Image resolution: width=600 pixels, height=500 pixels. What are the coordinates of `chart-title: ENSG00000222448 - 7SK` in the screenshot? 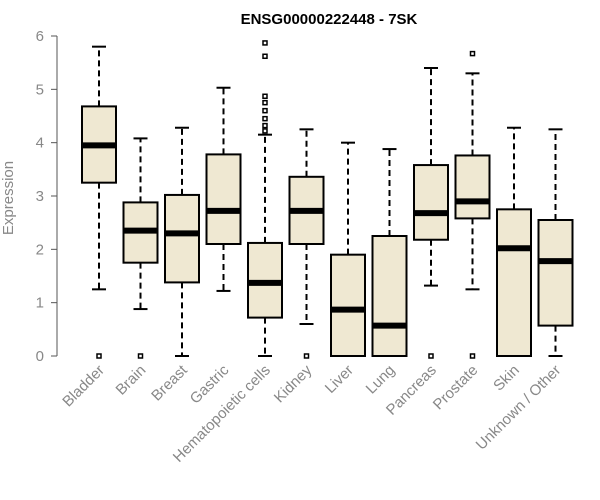 It's located at (329, 19).